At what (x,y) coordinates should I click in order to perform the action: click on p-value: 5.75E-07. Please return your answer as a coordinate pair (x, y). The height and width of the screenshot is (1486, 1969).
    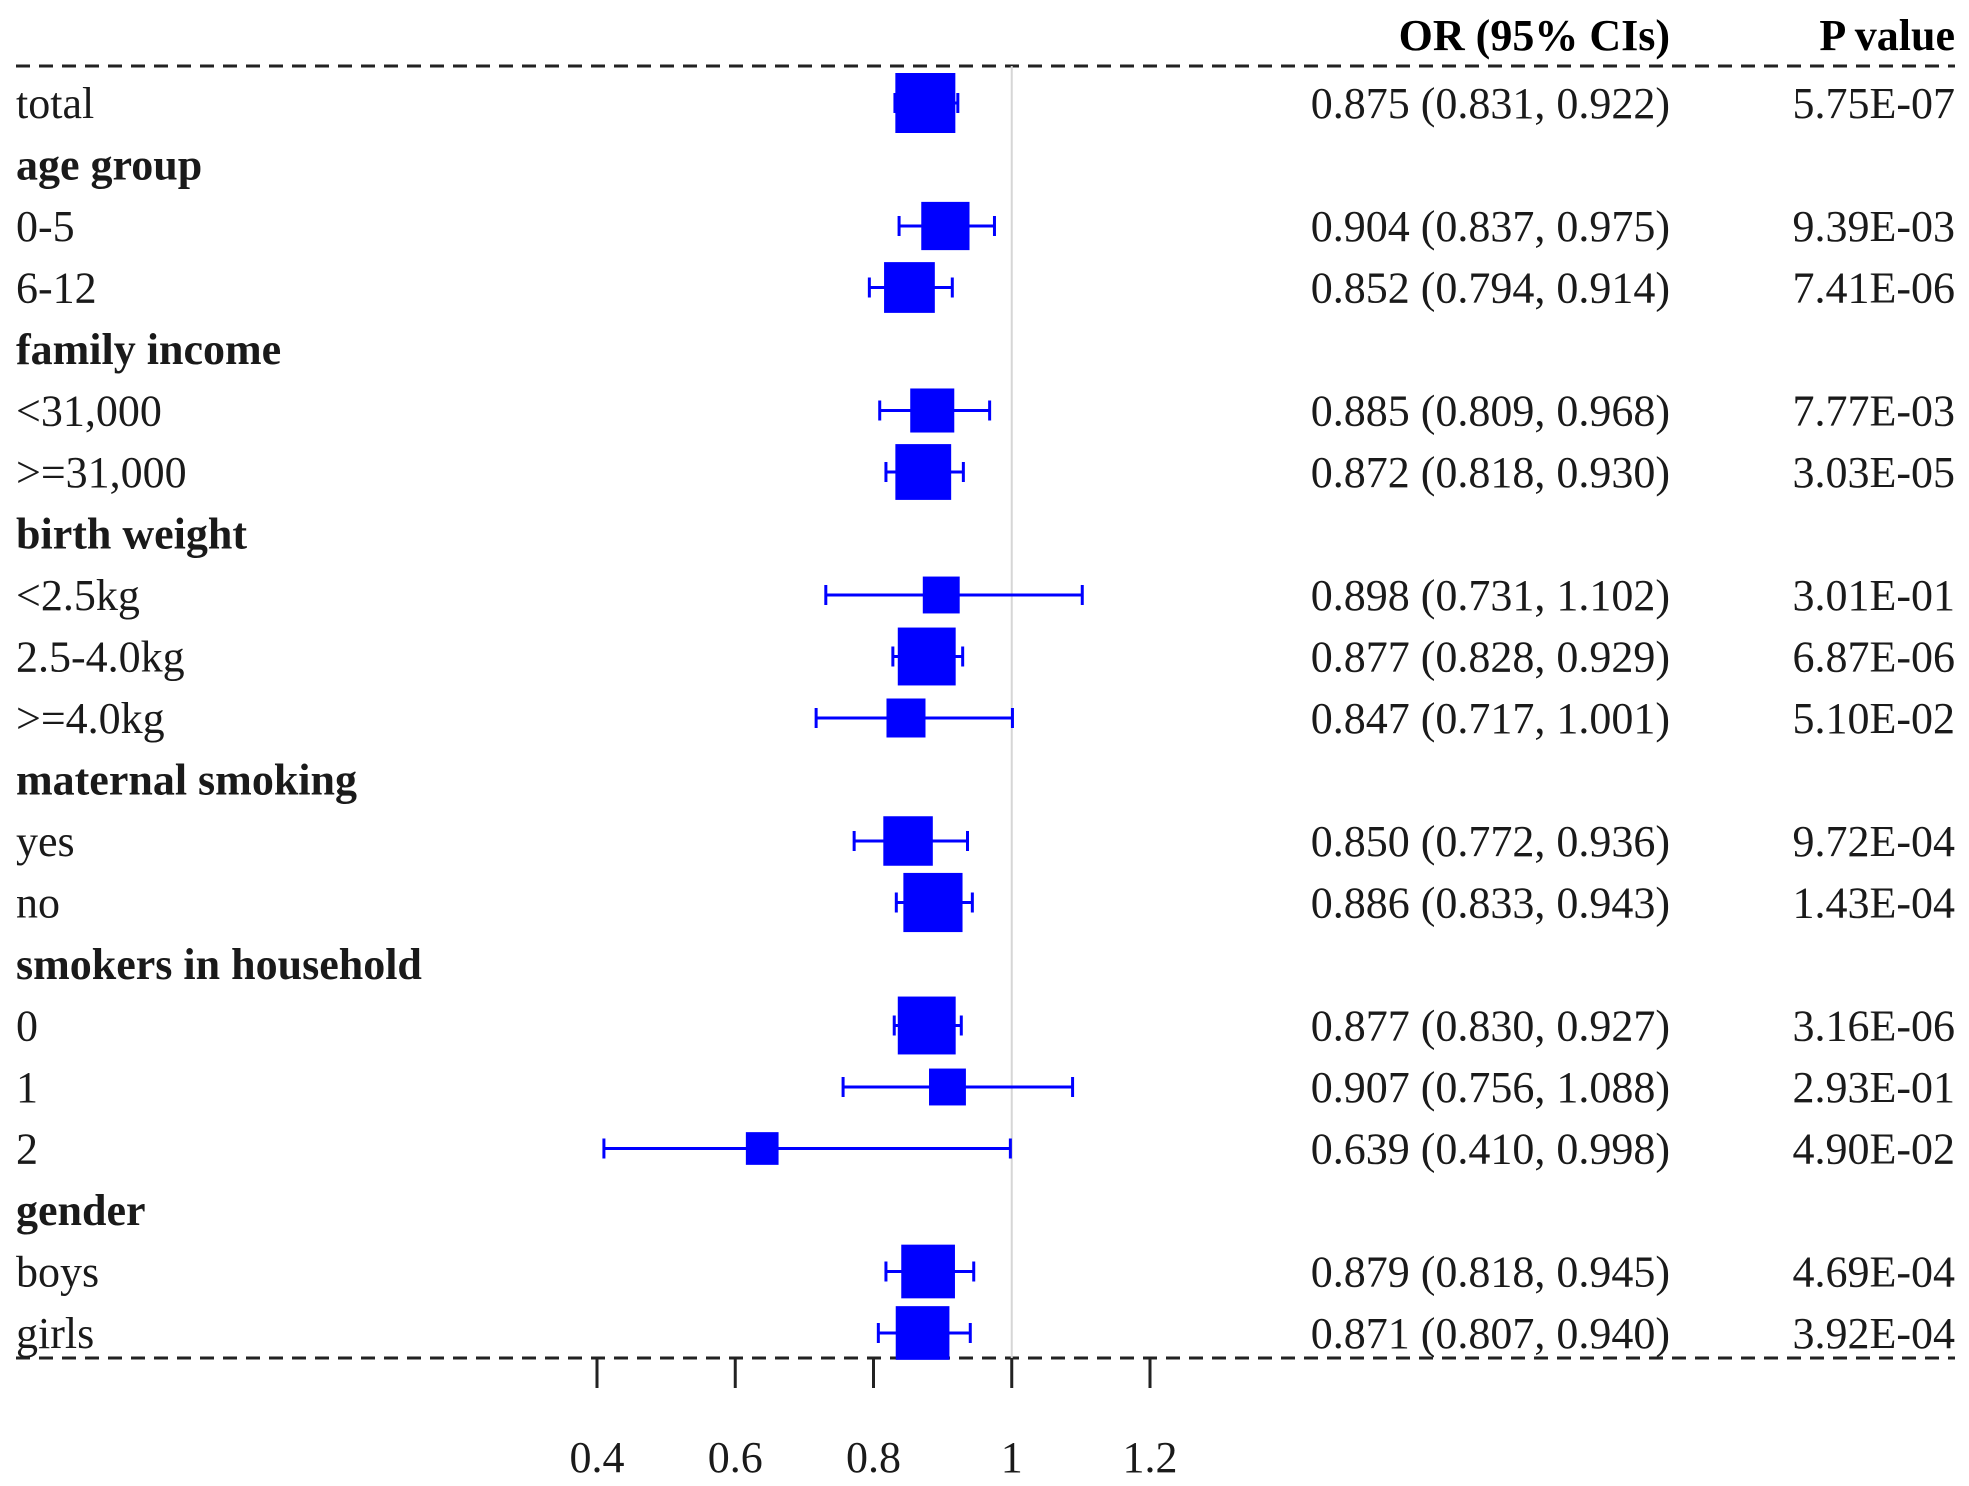
    Looking at the image, I should click on (1873, 103).